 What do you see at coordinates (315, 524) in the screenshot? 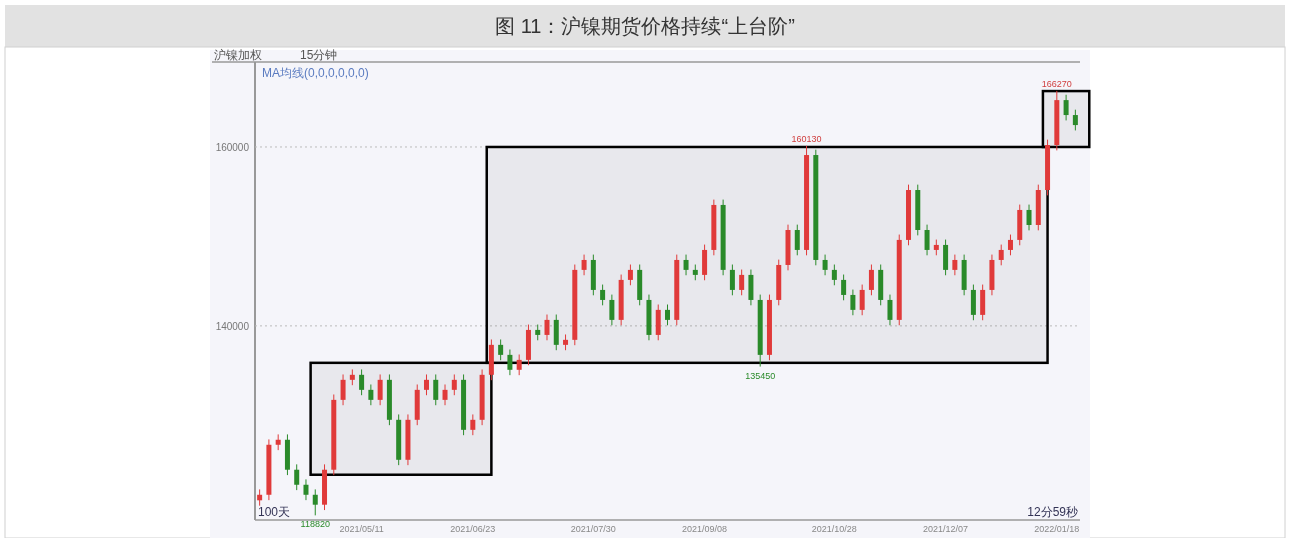
I see `annotation: 118820` at bounding box center [315, 524].